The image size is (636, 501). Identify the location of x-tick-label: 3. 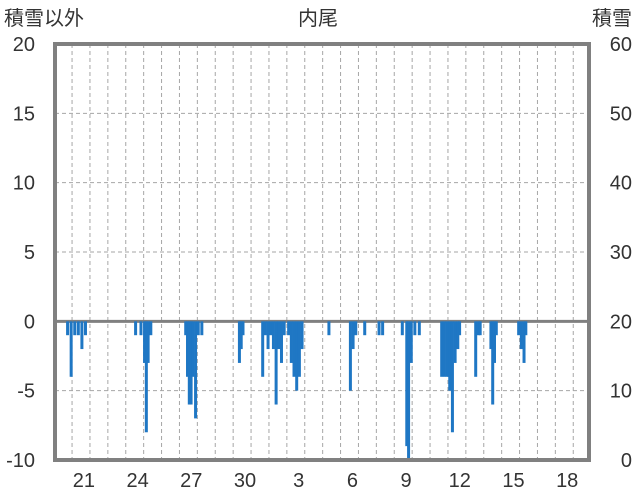
(298, 481).